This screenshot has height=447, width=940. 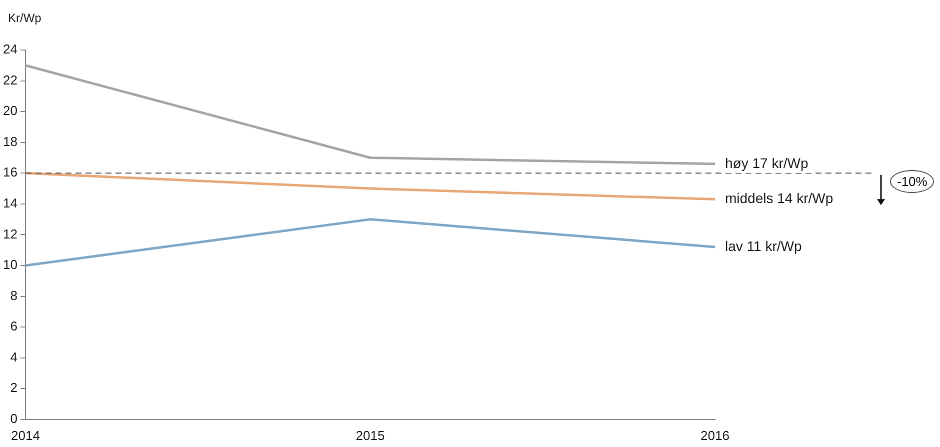 What do you see at coordinates (715, 435) in the screenshot?
I see `x-tick-label: 2016` at bounding box center [715, 435].